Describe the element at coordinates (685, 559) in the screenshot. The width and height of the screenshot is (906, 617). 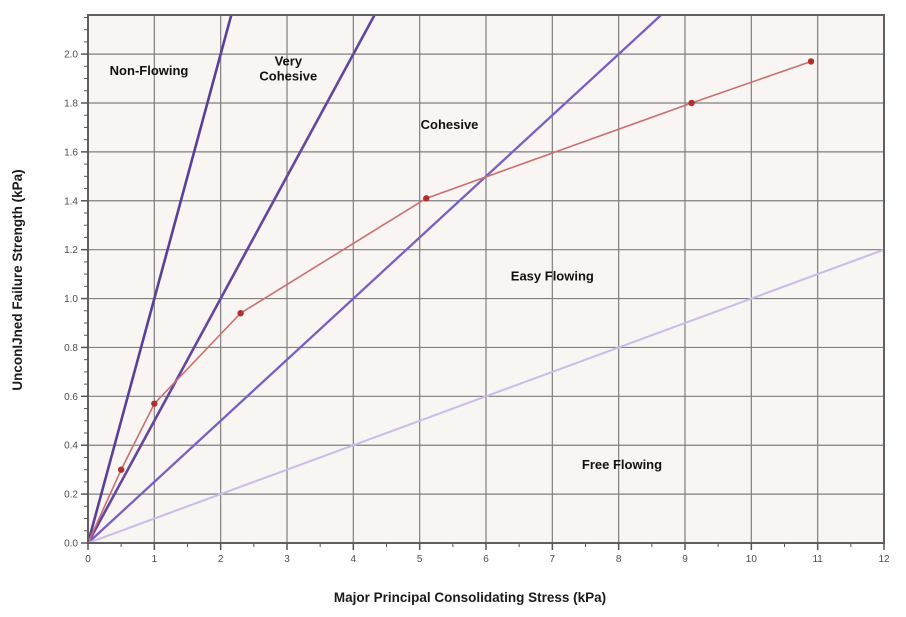
I see `x-tick-label: 9` at that location.